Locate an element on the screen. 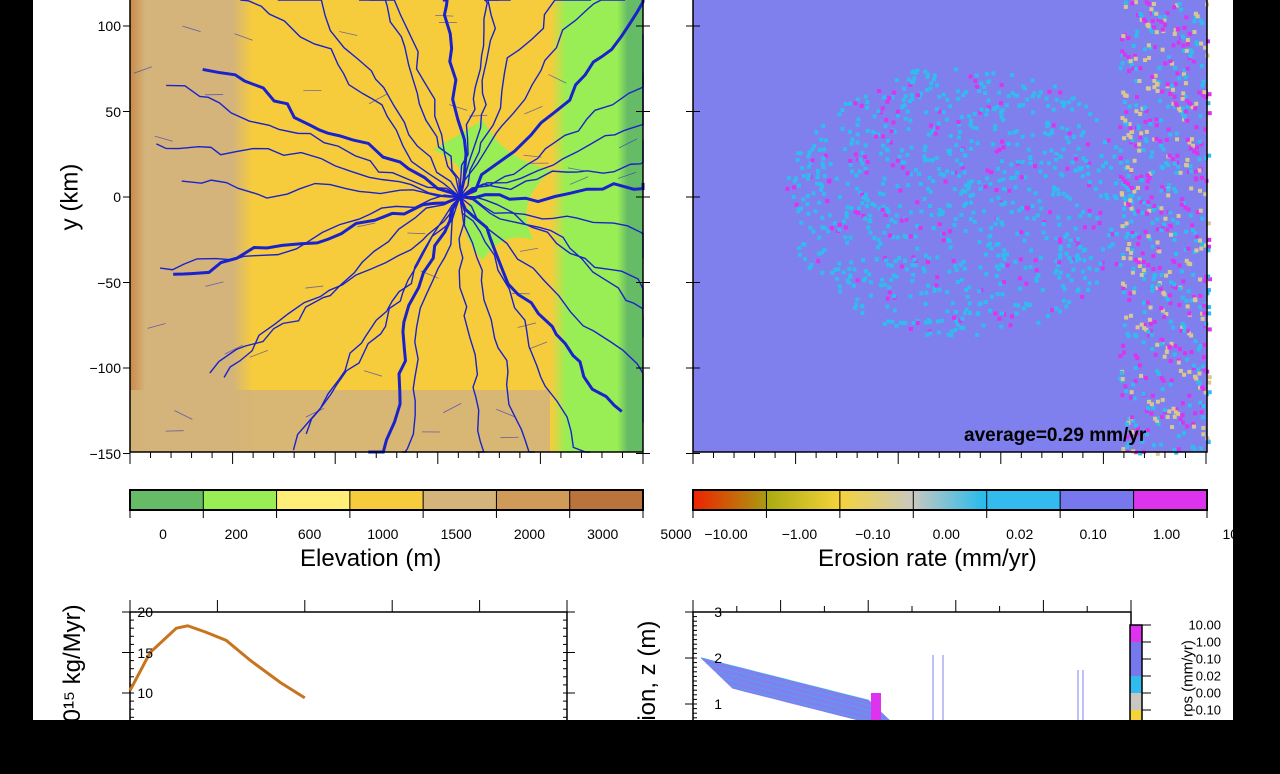 The height and width of the screenshot is (774, 1280). y-tick-label: −150 is located at coordinates (105, 454).